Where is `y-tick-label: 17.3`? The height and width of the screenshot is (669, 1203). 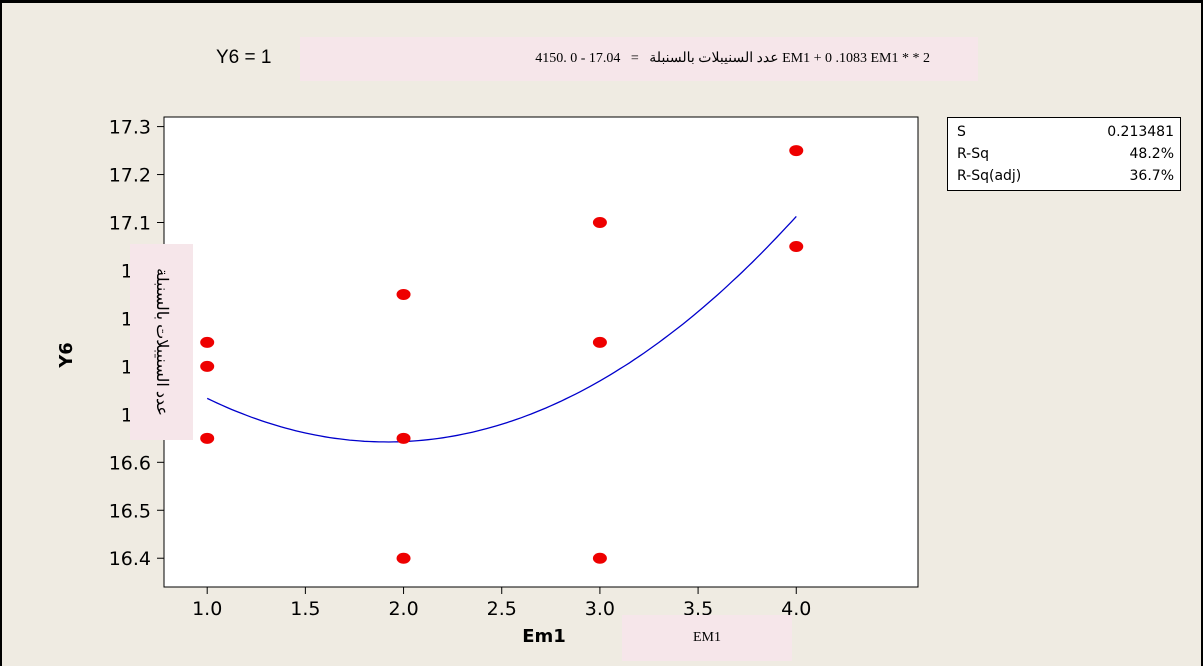
y-tick-label: 17.3 is located at coordinates (130, 128).